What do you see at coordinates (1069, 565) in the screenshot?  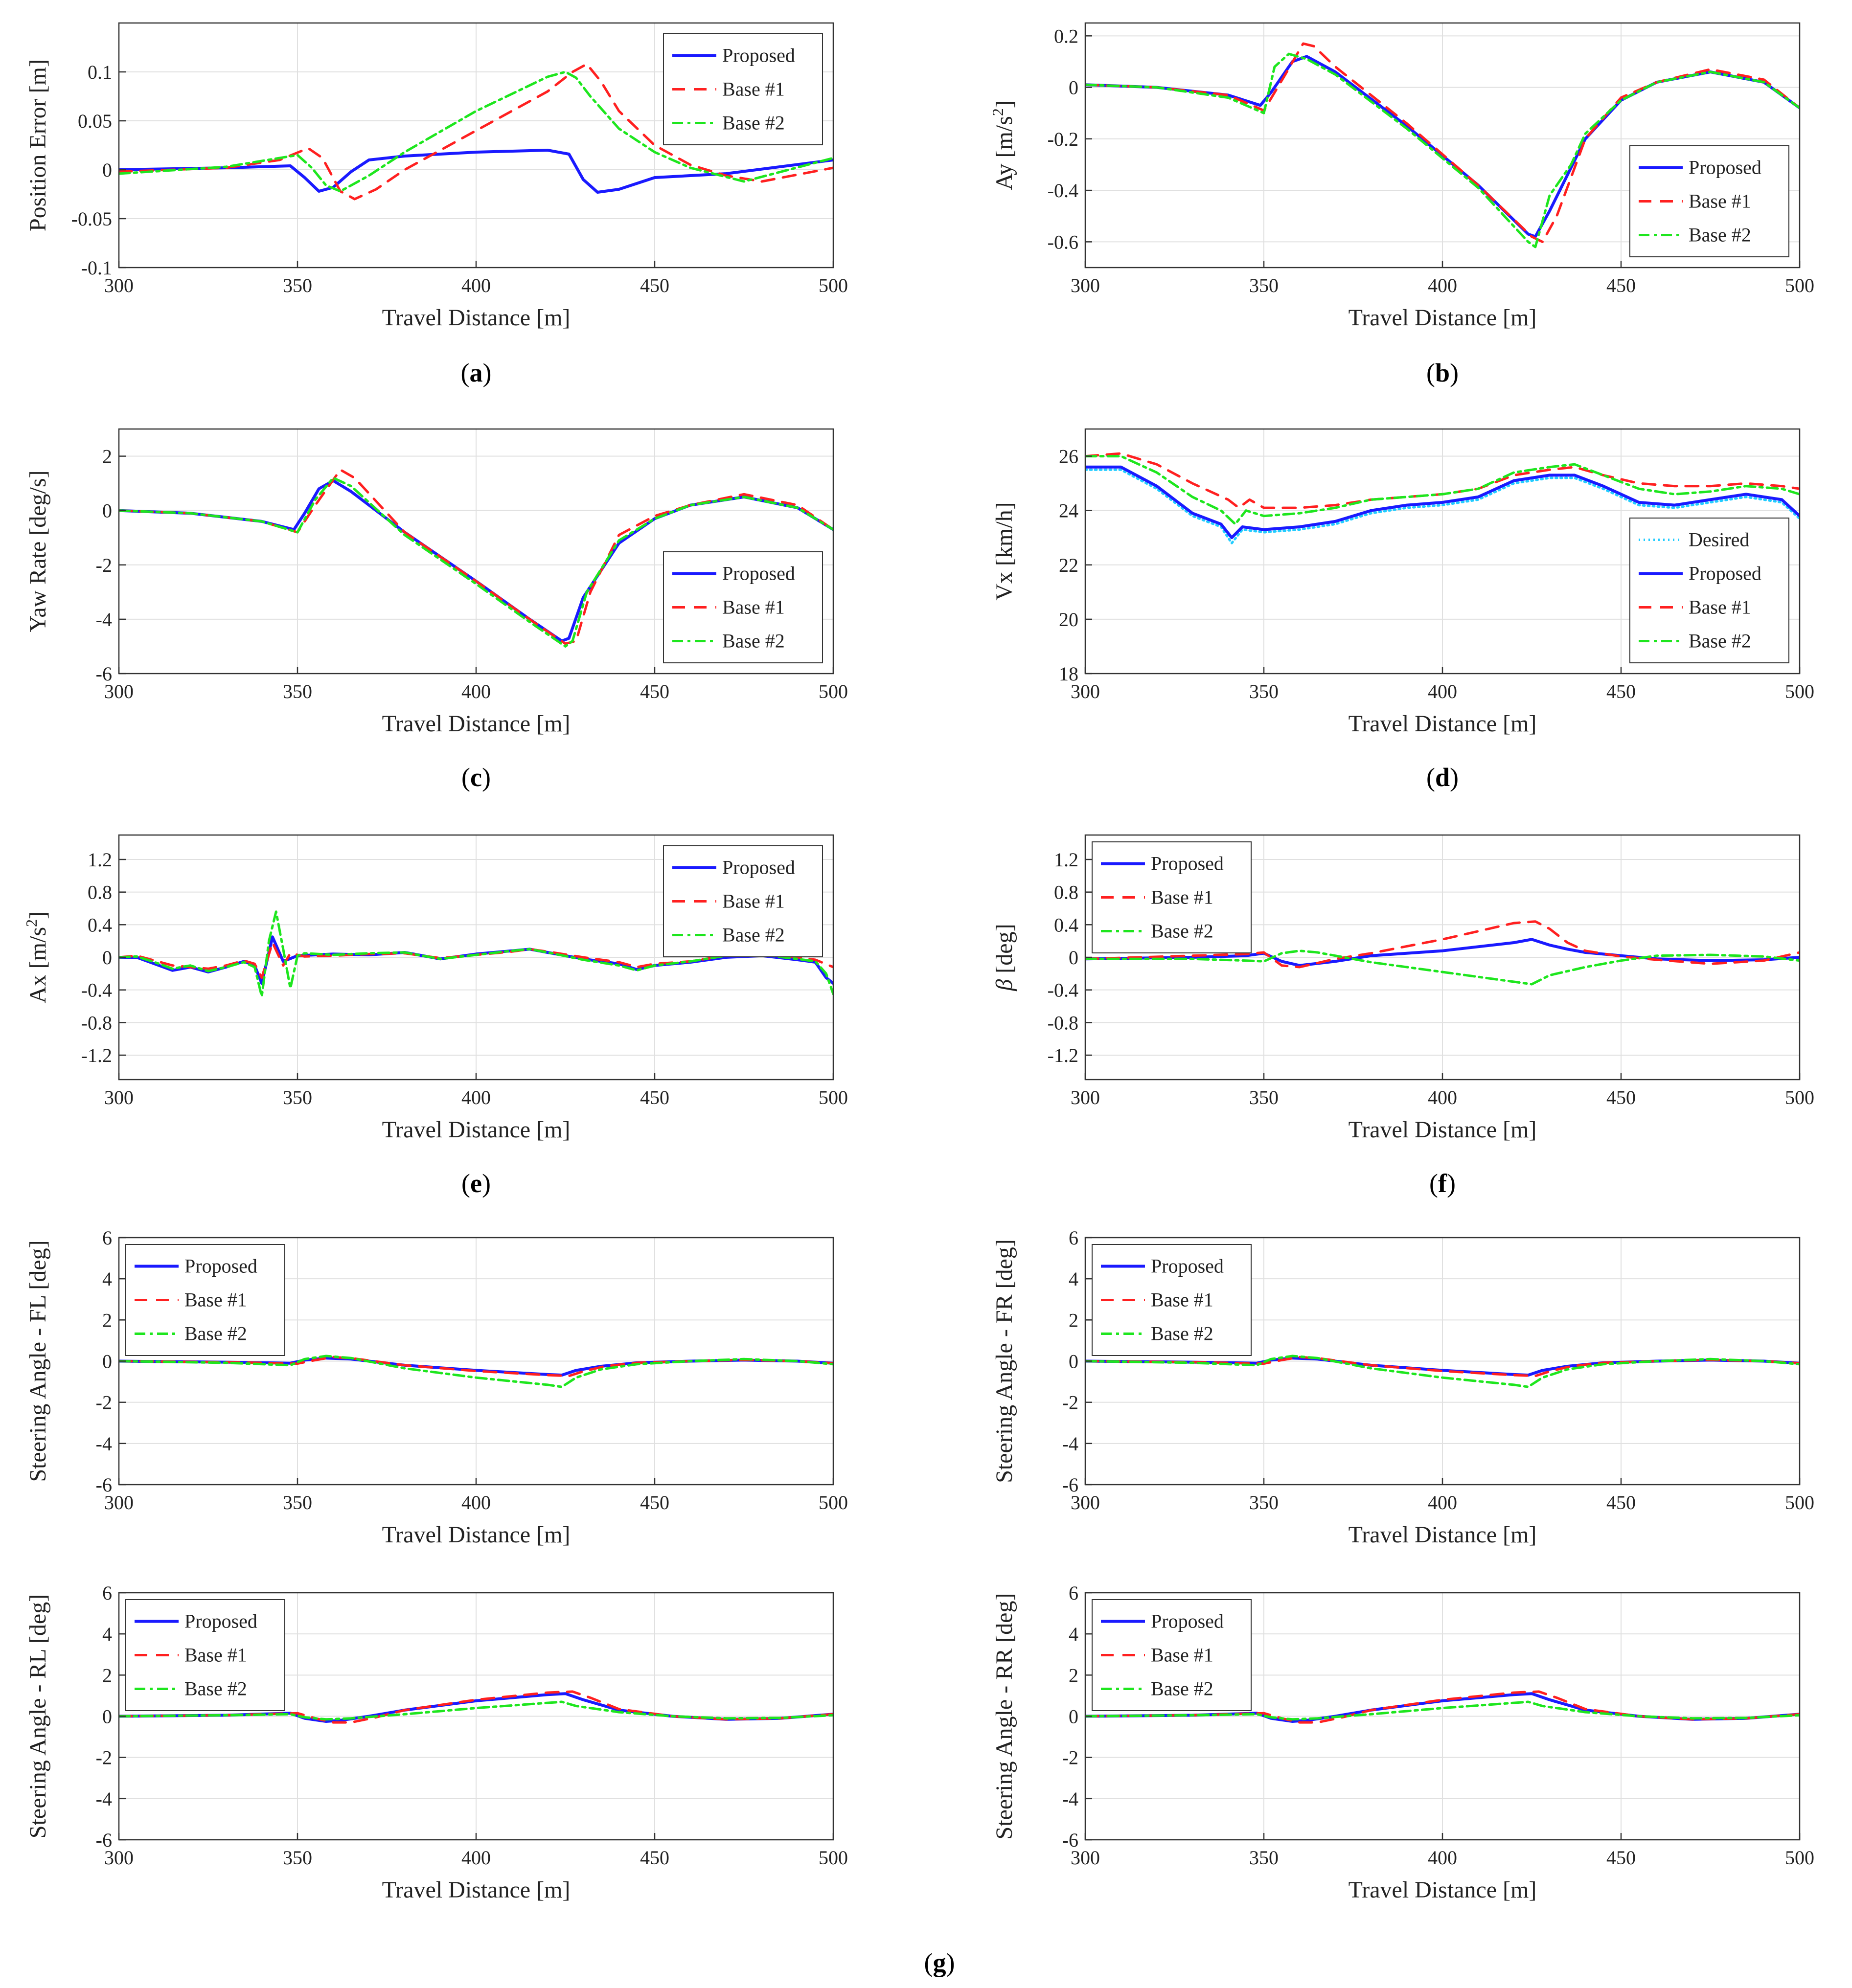 I see `y-tick-label: 22` at bounding box center [1069, 565].